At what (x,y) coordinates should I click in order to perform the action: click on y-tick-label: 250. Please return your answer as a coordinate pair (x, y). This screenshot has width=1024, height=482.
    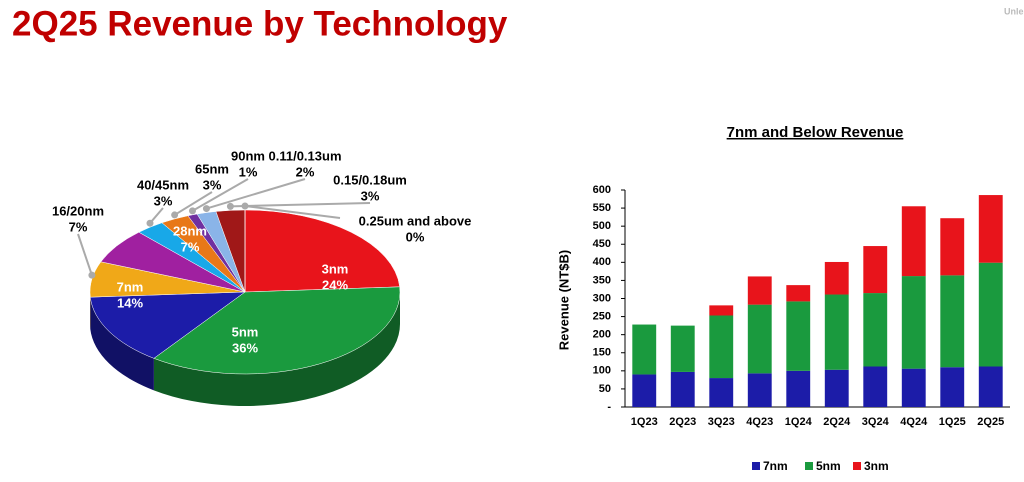
    Looking at the image, I should click on (602, 316).